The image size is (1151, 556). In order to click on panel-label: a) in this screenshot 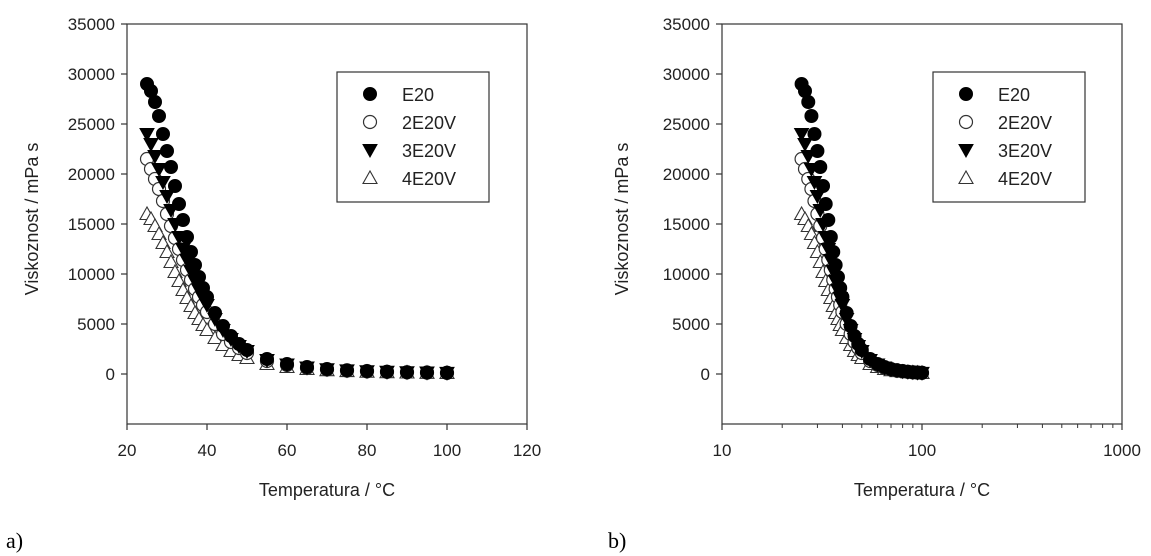, I will do `click(14, 540)`.